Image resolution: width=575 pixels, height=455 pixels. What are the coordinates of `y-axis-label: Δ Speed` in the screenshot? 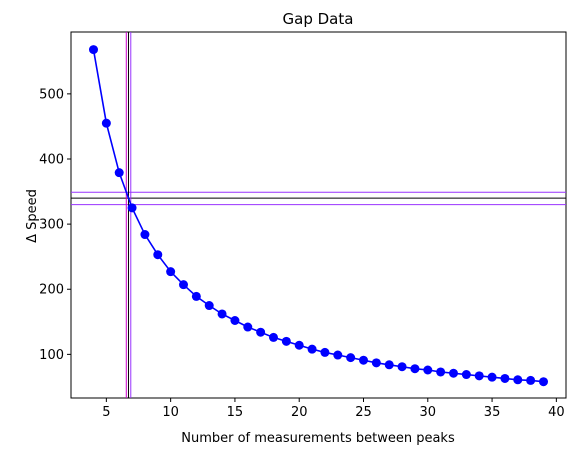 It's located at (32, 216).